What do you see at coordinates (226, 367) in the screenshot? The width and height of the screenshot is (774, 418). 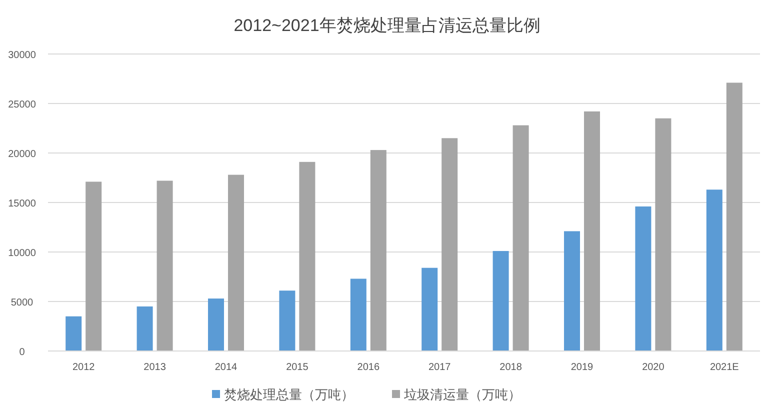 I see `x-tick-label: 2014` at bounding box center [226, 367].